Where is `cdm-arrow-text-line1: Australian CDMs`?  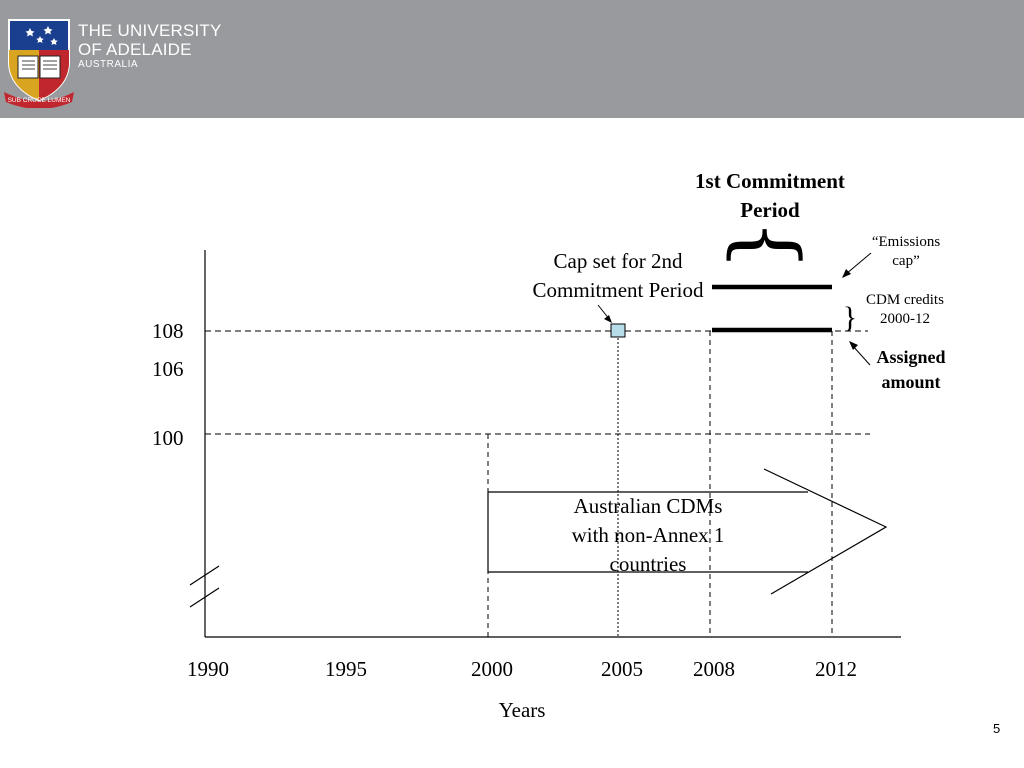 cdm-arrow-text-line1: Australian CDMs is located at coordinates (648, 506).